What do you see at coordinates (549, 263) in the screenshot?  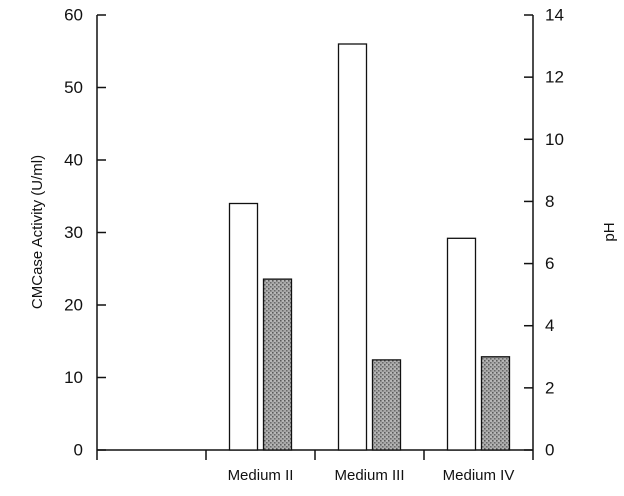 I see `y2-tick-label: 6` at bounding box center [549, 263].